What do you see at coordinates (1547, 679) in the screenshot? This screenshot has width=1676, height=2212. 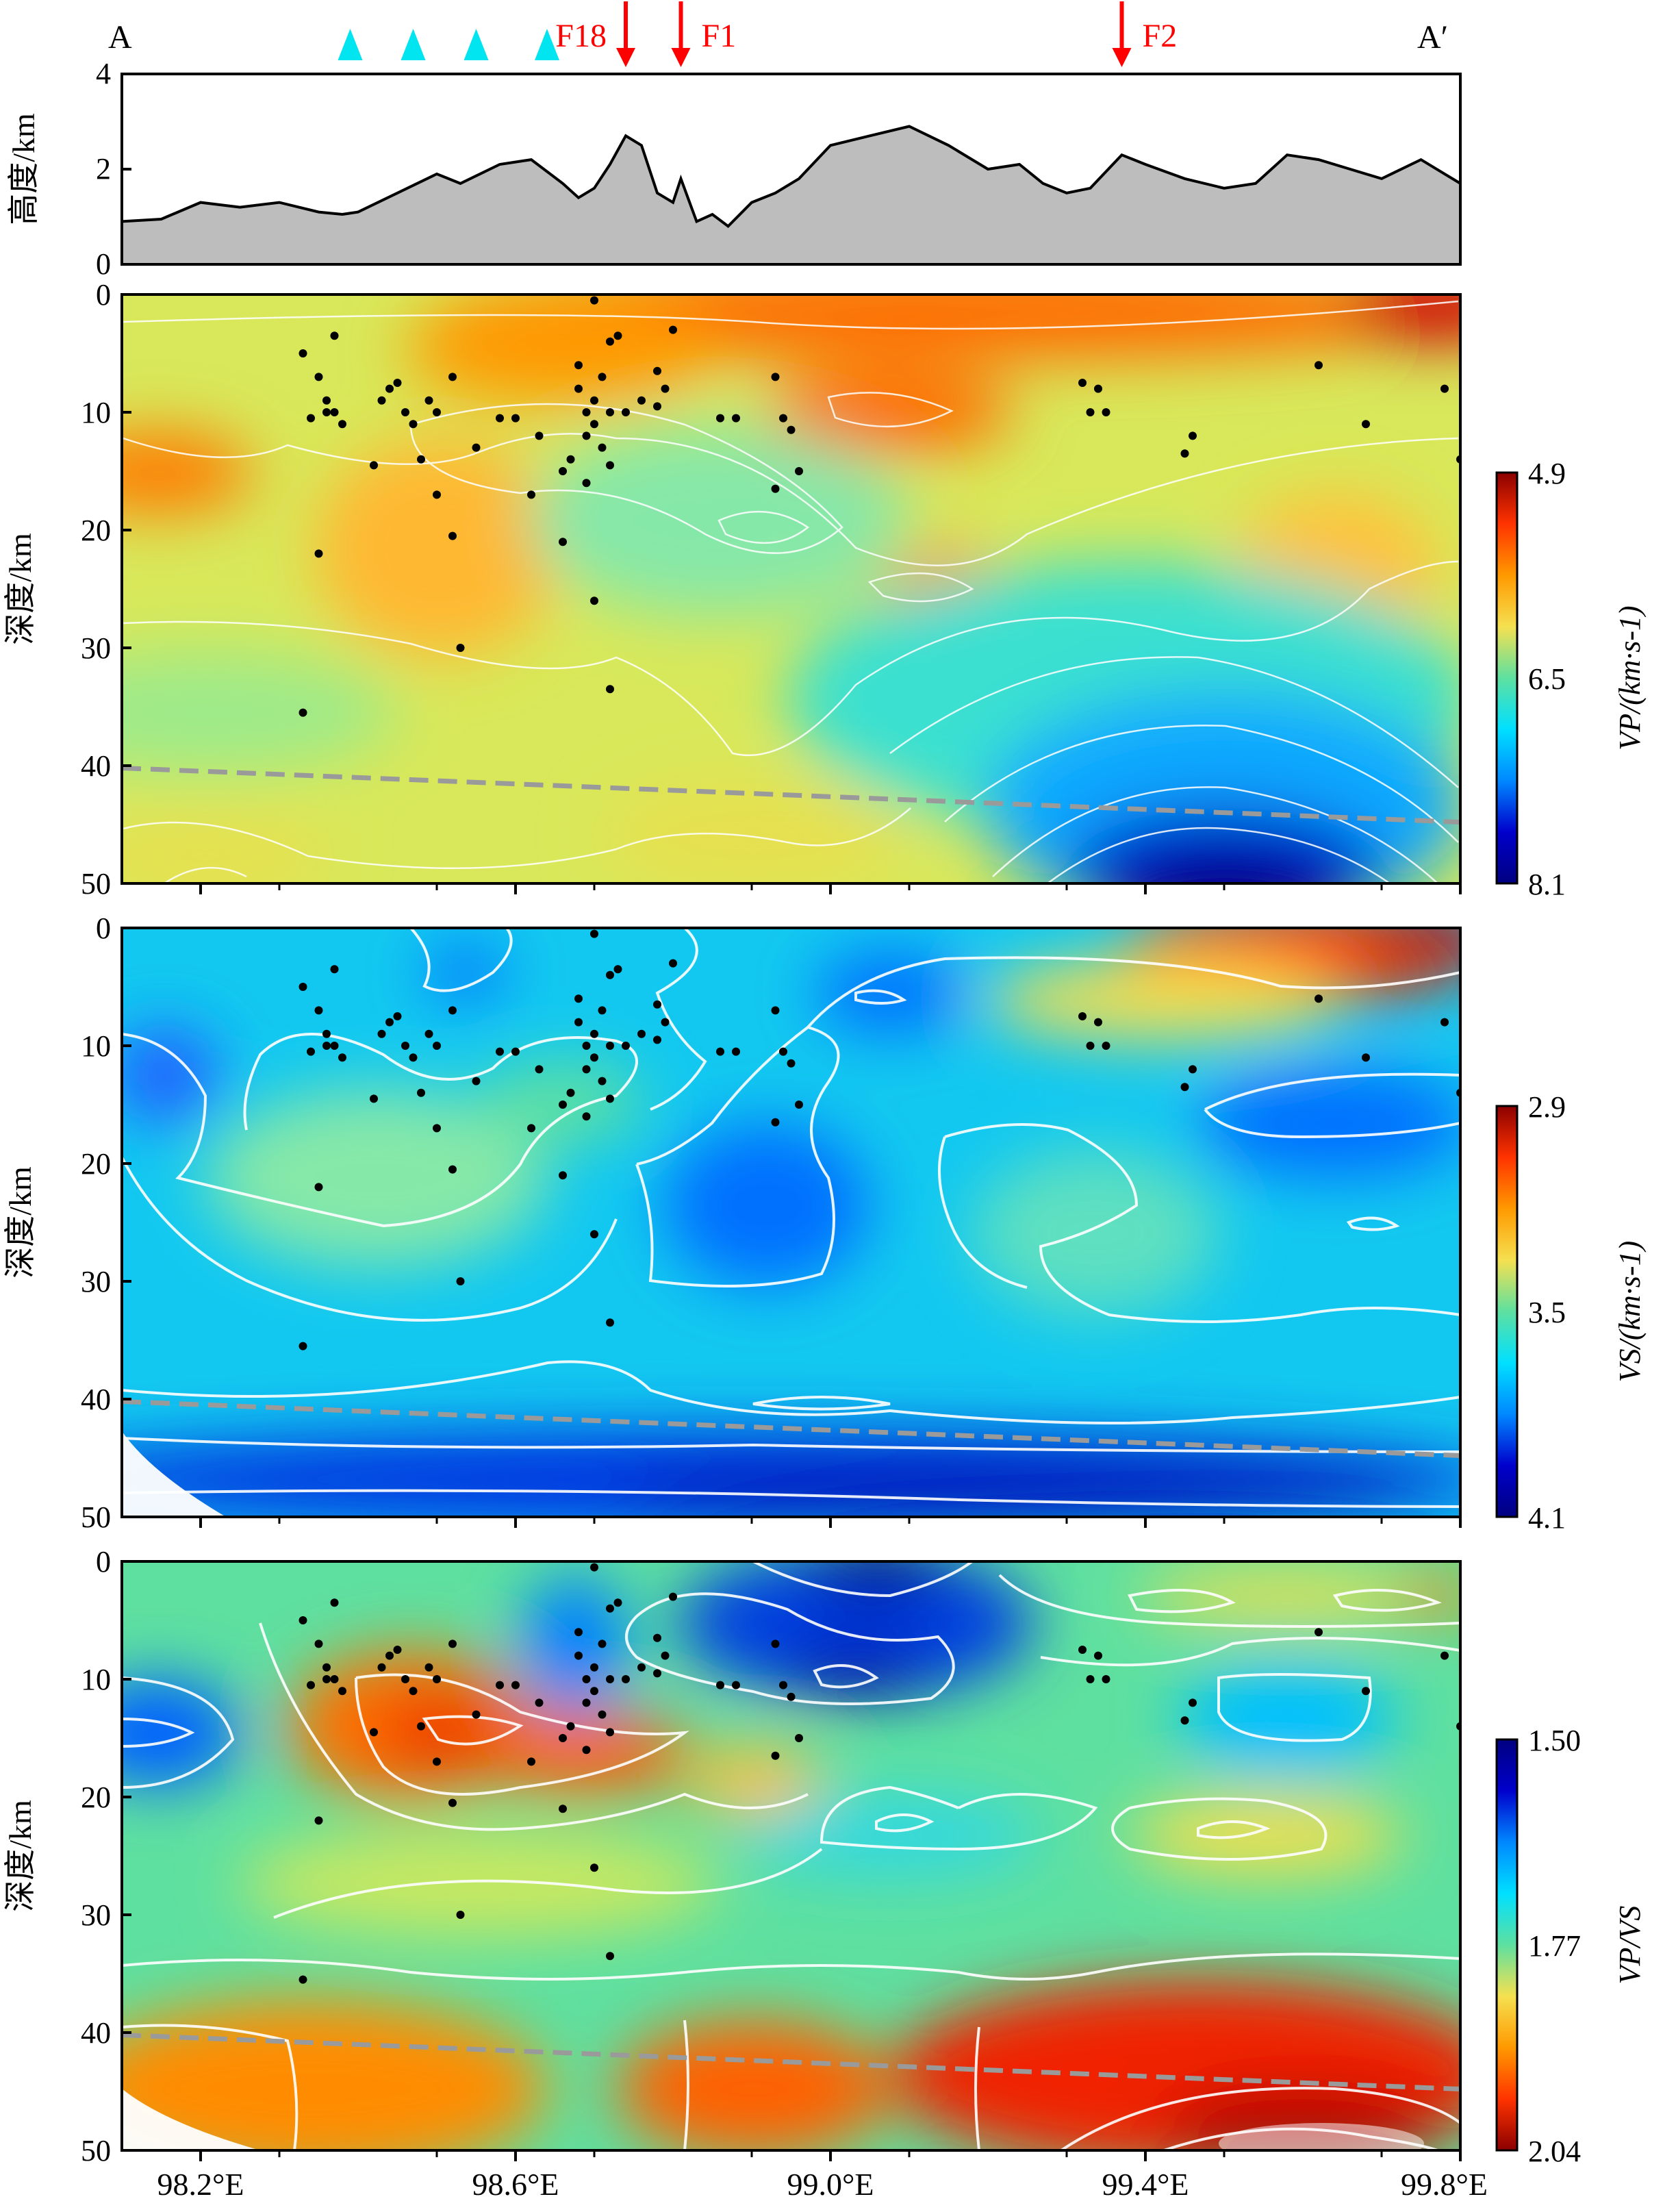 I see `vp-colorbar-tick-mid: 6.5` at bounding box center [1547, 679].